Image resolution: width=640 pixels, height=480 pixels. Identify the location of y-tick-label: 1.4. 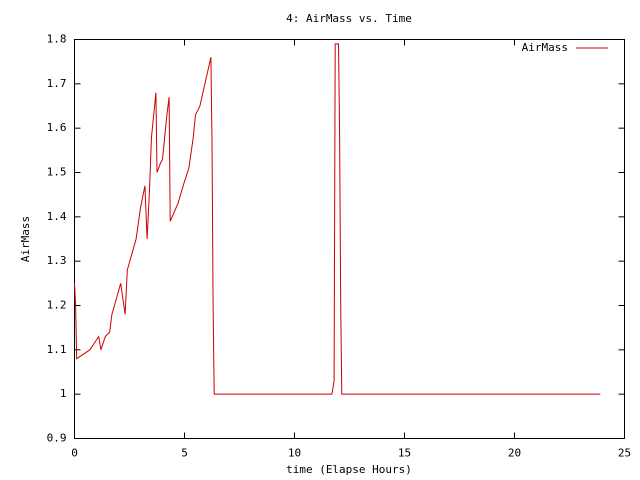
(57, 216).